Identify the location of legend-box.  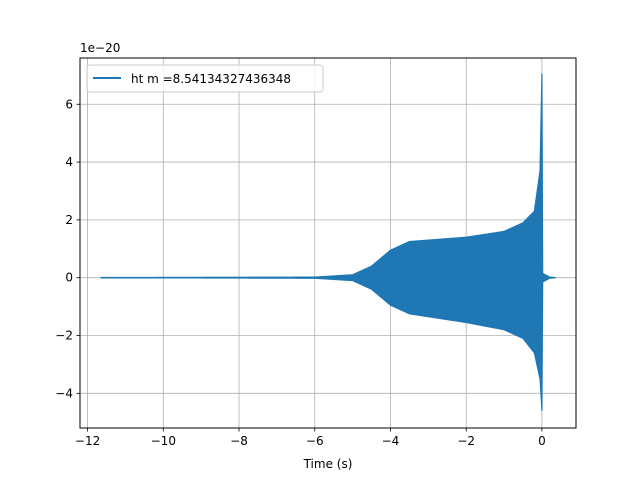
(205, 78).